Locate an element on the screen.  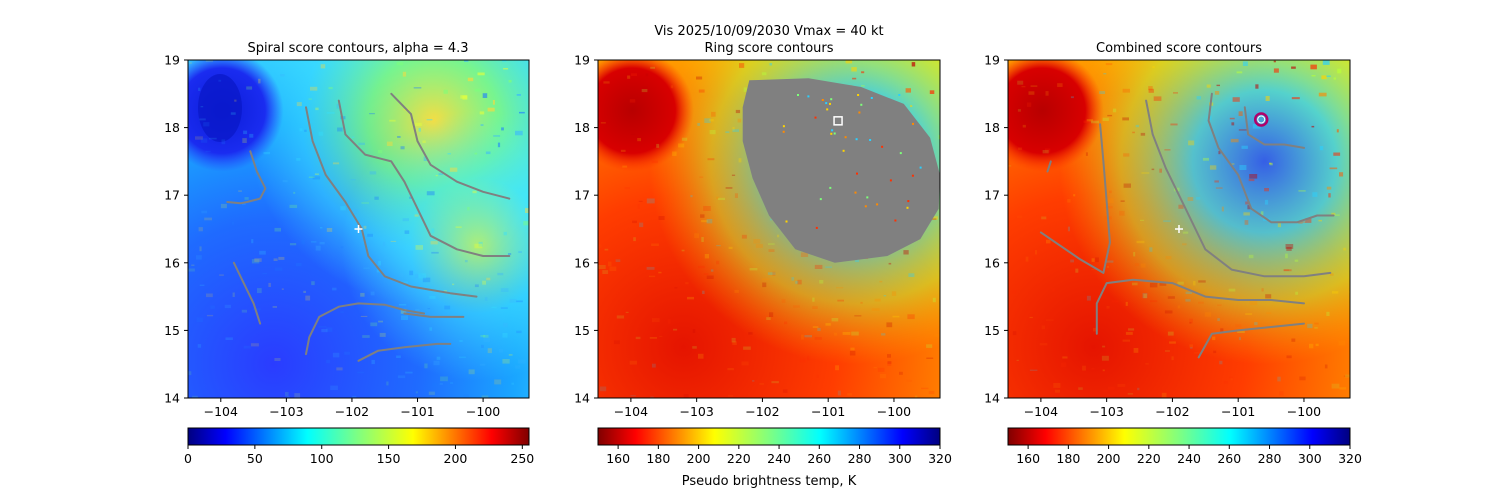
spiral-contours is located at coordinates (368, 227).